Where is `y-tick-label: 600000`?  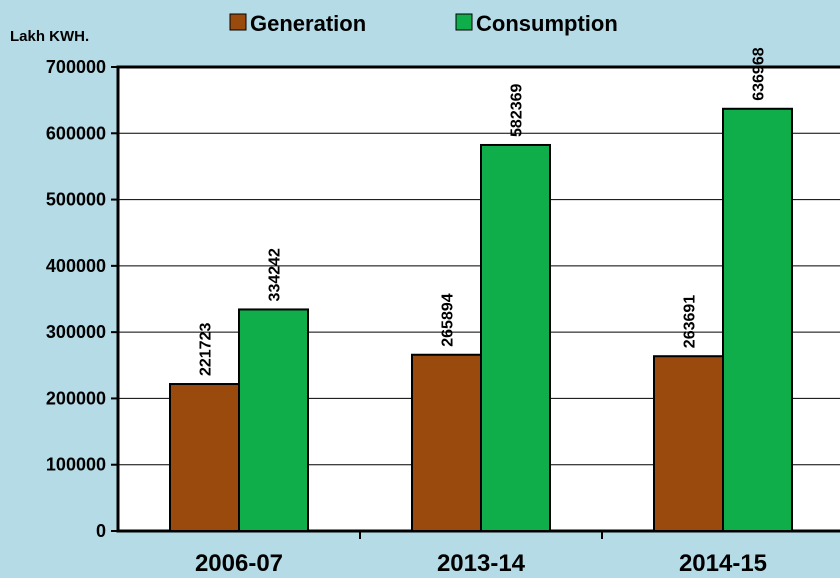 y-tick-label: 600000 is located at coordinates (76, 133).